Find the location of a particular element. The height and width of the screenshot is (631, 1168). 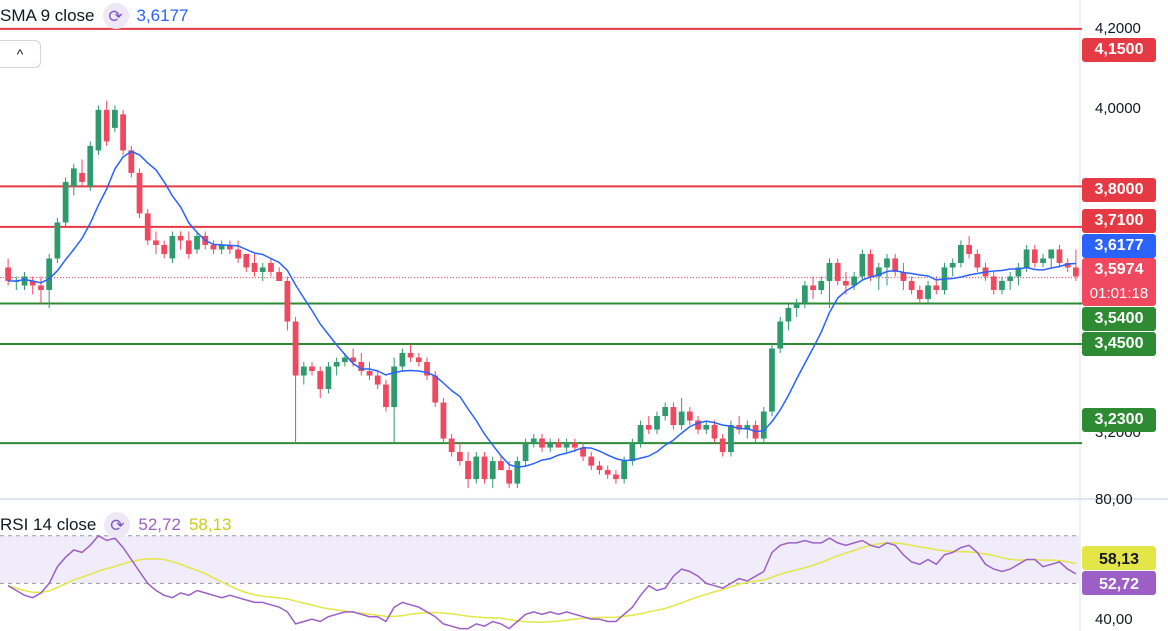

rsi-ma-line is located at coordinates (542, 582).